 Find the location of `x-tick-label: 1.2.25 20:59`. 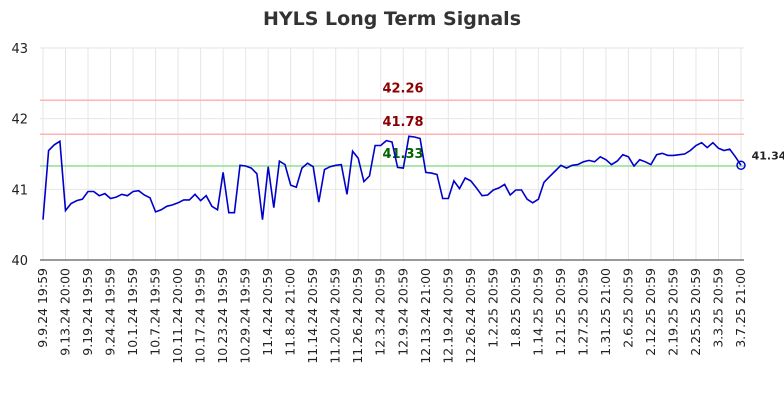

x-tick-label: 1.2.25 20:59 is located at coordinates (492, 308).